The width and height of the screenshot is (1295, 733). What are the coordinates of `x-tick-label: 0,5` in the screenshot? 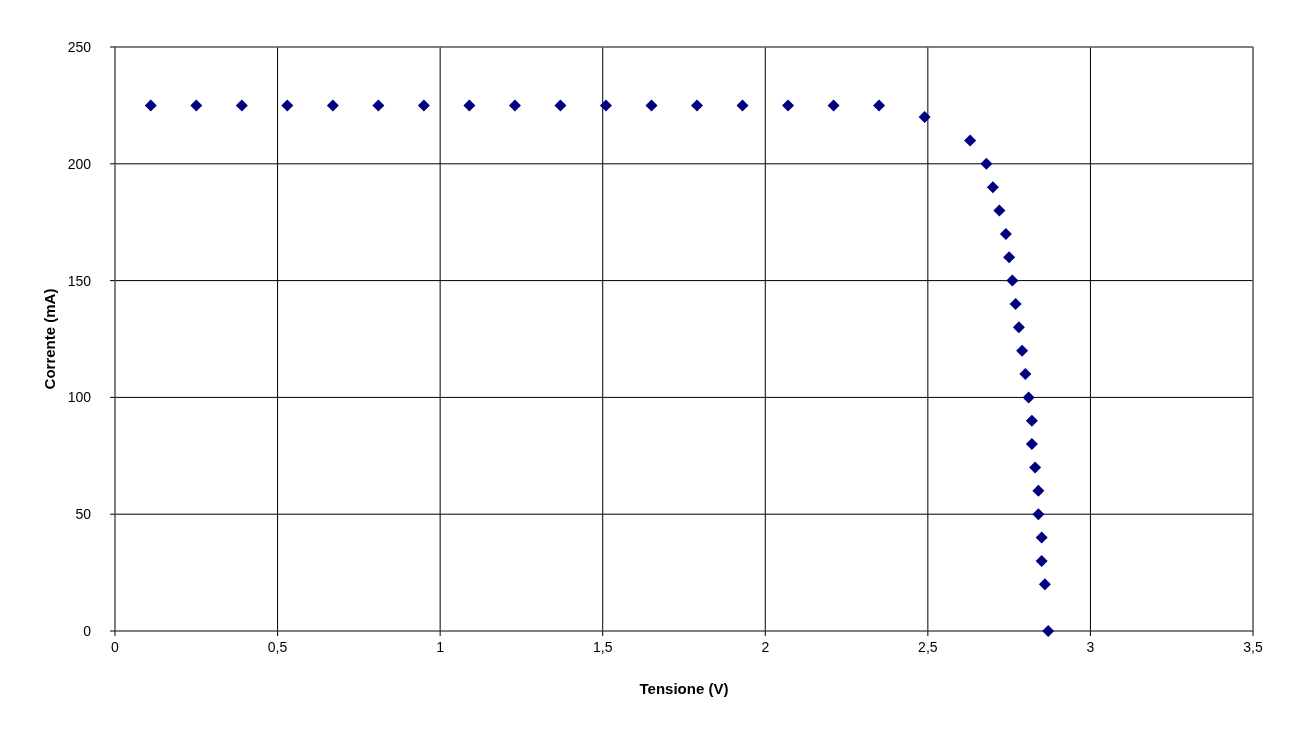 It's located at (277, 647).